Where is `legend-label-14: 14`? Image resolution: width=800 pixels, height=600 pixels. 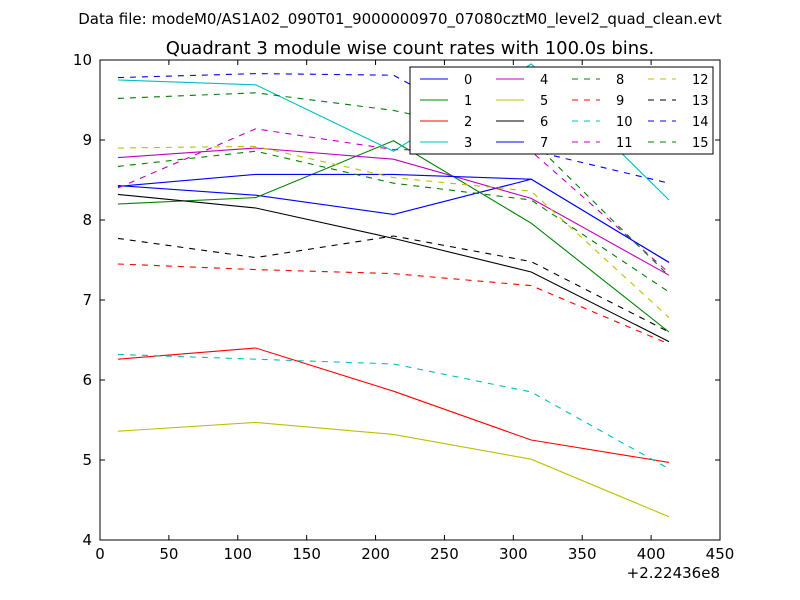
legend-label-14: 14 is located at coordinates (700, 122).